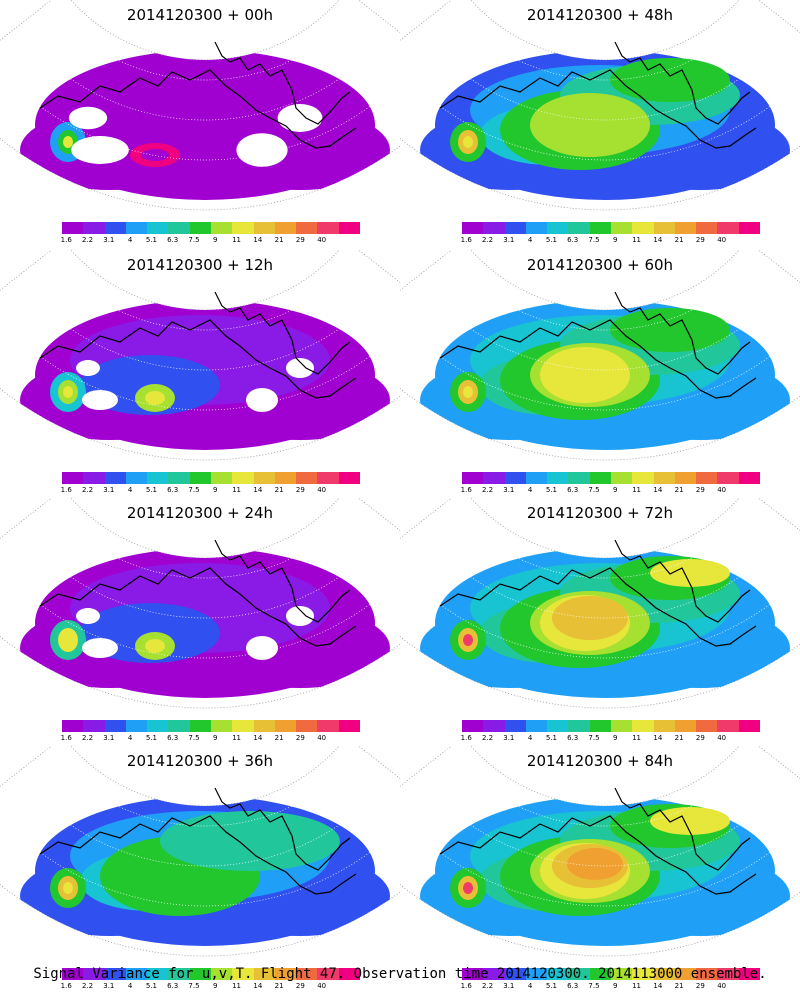  I want to click on contour-fill-layer, so click(605, 375).